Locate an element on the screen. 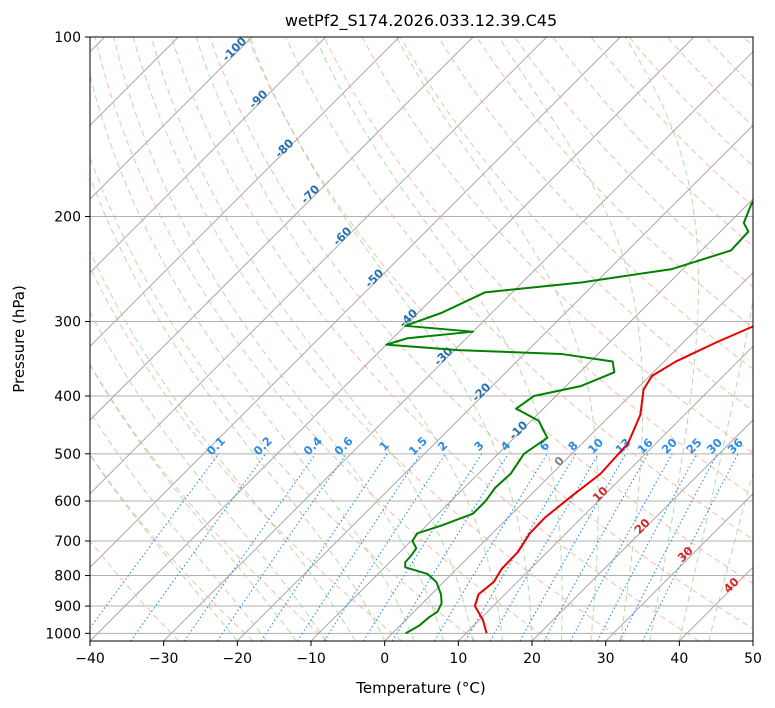  x-tick-label: −10 is located at coordinates (311, 659).